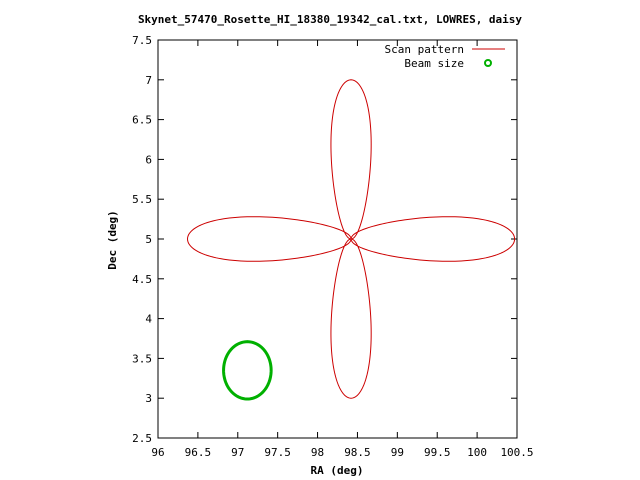 The image size is (640, 480). What do you see at coordinates (198, 452) in the screenshot?
I see `x-tick-label: 96.5` at bounding box center [198, 452].